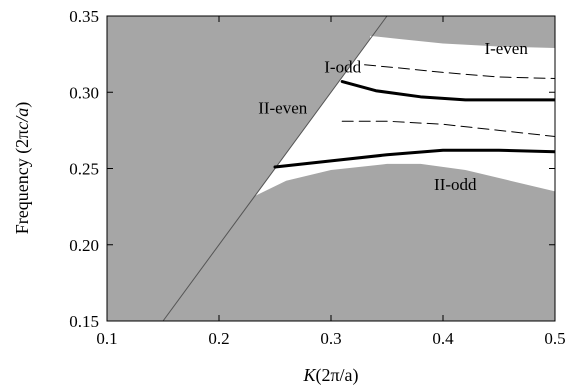 The image size is (579, 389). Describe the element at coordinates (506, 48) in the screenshot. I see `annotation-i-even: I-even` at that location.